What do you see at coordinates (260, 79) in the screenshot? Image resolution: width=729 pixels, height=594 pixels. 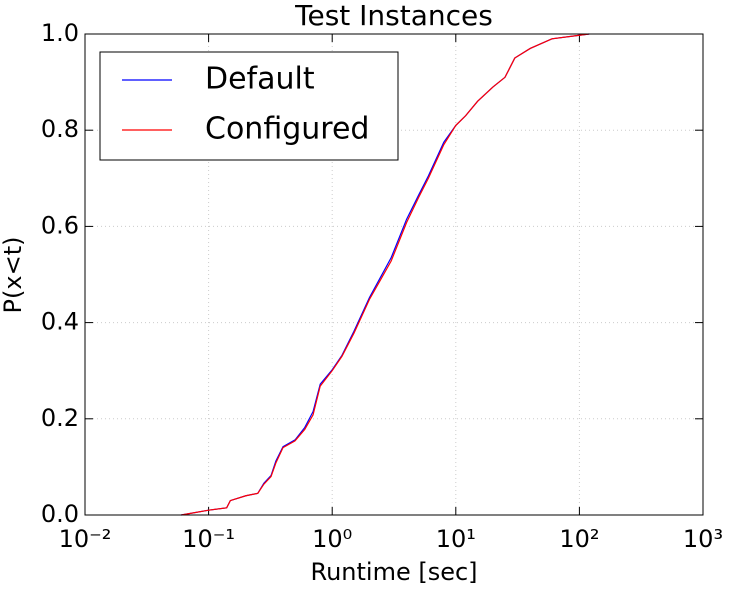 I see `legend-label: Default` at bounding box center [260, 79].